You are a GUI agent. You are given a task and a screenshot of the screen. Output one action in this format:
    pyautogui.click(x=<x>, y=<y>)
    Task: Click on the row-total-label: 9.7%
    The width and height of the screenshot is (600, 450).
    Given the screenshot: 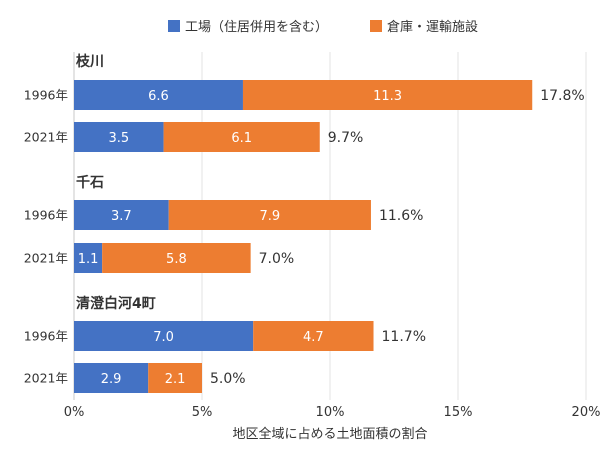 What is the action you would take?
    pyautogui.click(x=346, y=138)
    